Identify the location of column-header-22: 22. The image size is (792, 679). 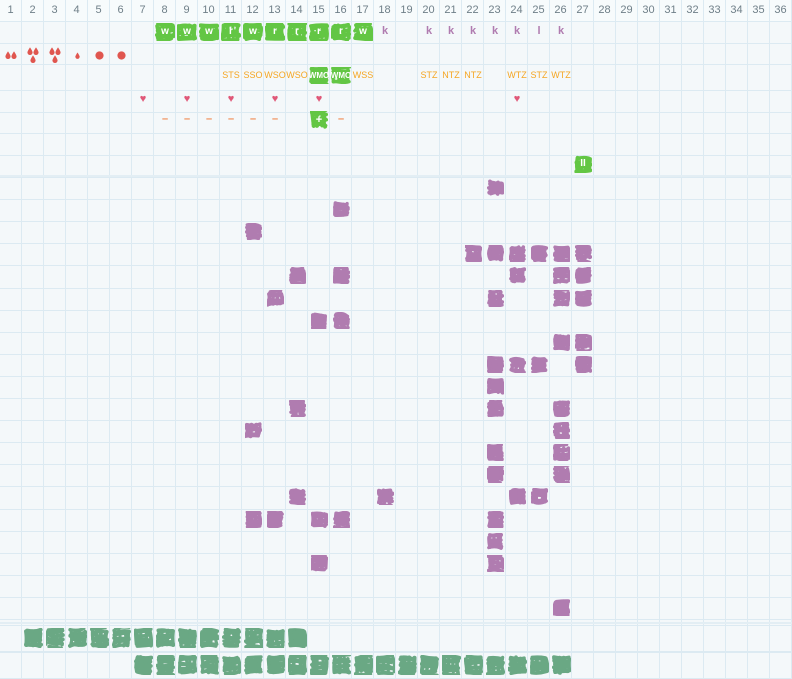
(473, 10).